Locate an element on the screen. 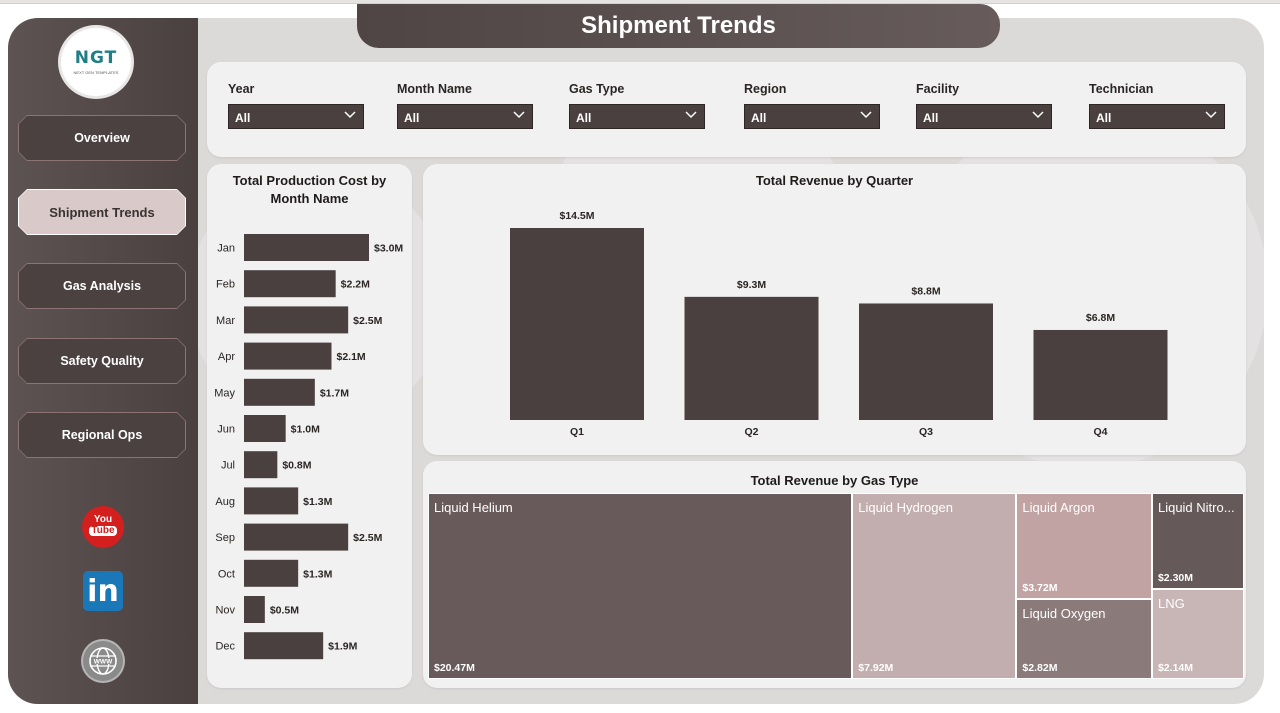 The width and height of the screenshot is (1280, 713). bar-data-label: $0.8M is located at coordinates (296, 466).